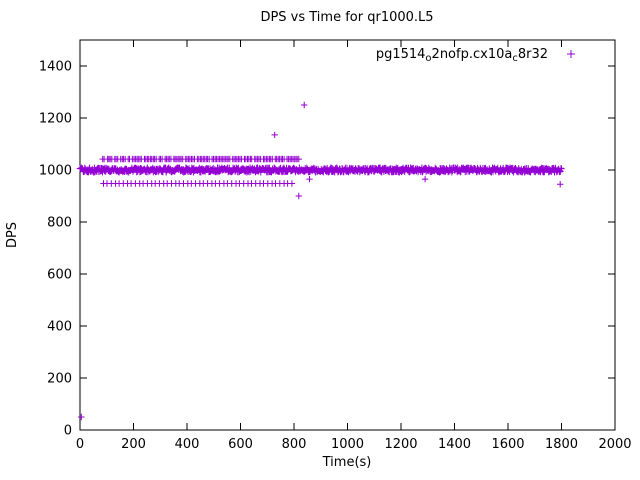  I want to click on y-axis-label: DPS, so click(12, 235).